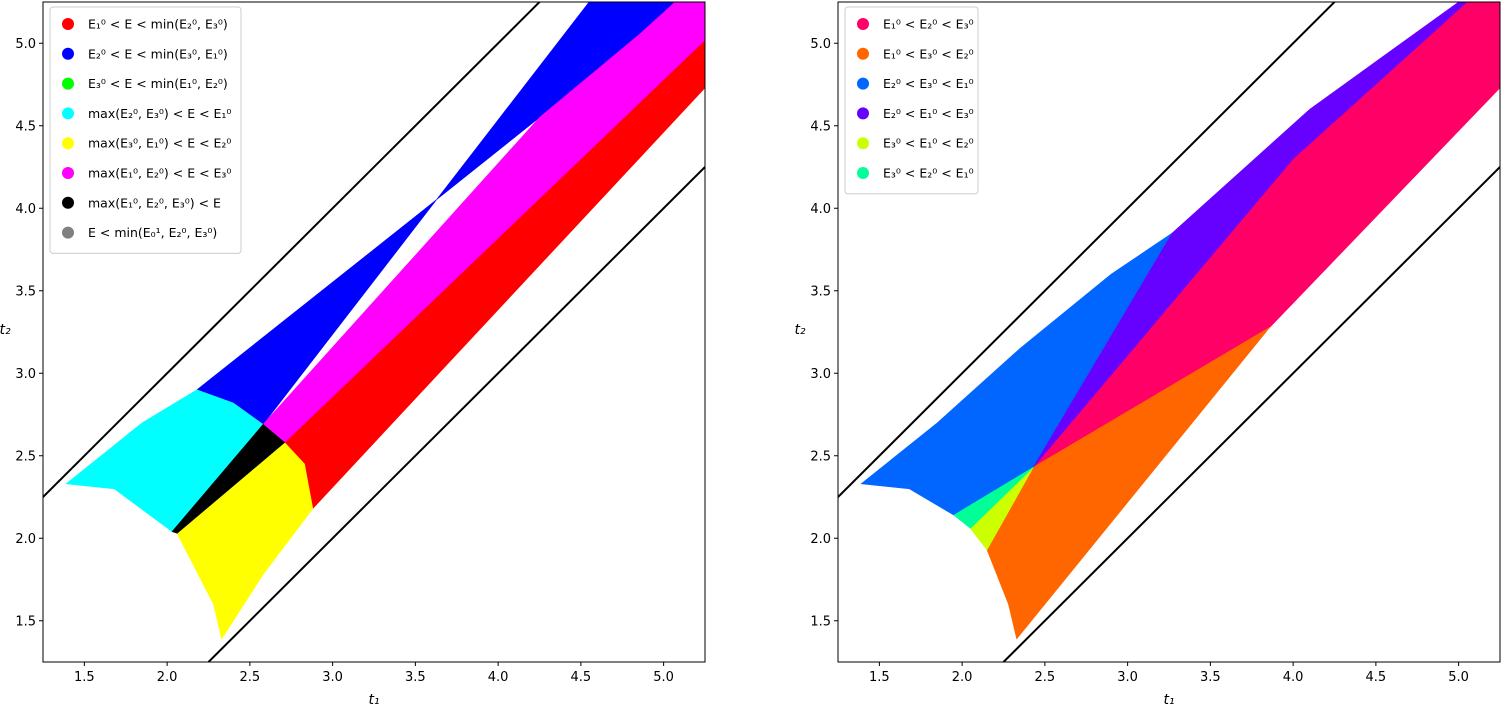 The height and width of the screenshot is (706, 1502). What do you see at coordinates (158, 53) in the screenshot?
I see `legend-label: E₂⁰ < E < min(E₃⁰, E₁⁰)` at bounding box center [158, 53].